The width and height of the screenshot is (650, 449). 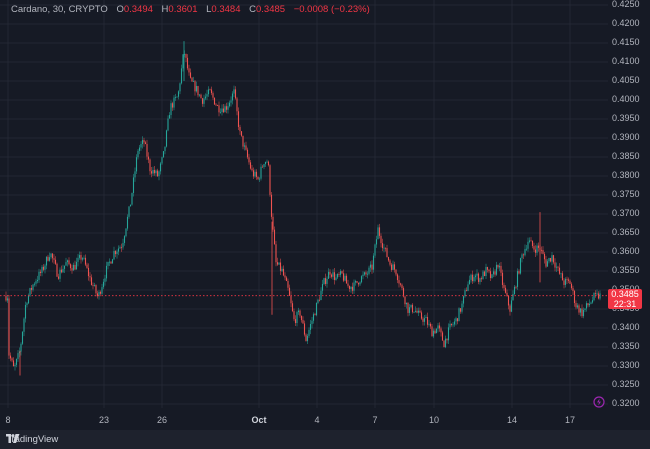 What do you see at coordinates (570, 420) in the screenshot?
I see `time-tick: 17` at bounding box center [570, 420].